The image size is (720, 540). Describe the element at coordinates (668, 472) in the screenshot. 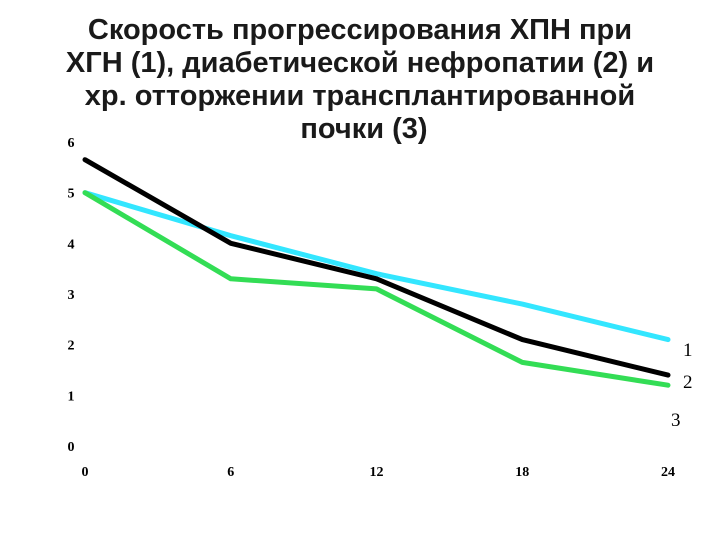

I see `x-tick-label-24: 24` at that location.